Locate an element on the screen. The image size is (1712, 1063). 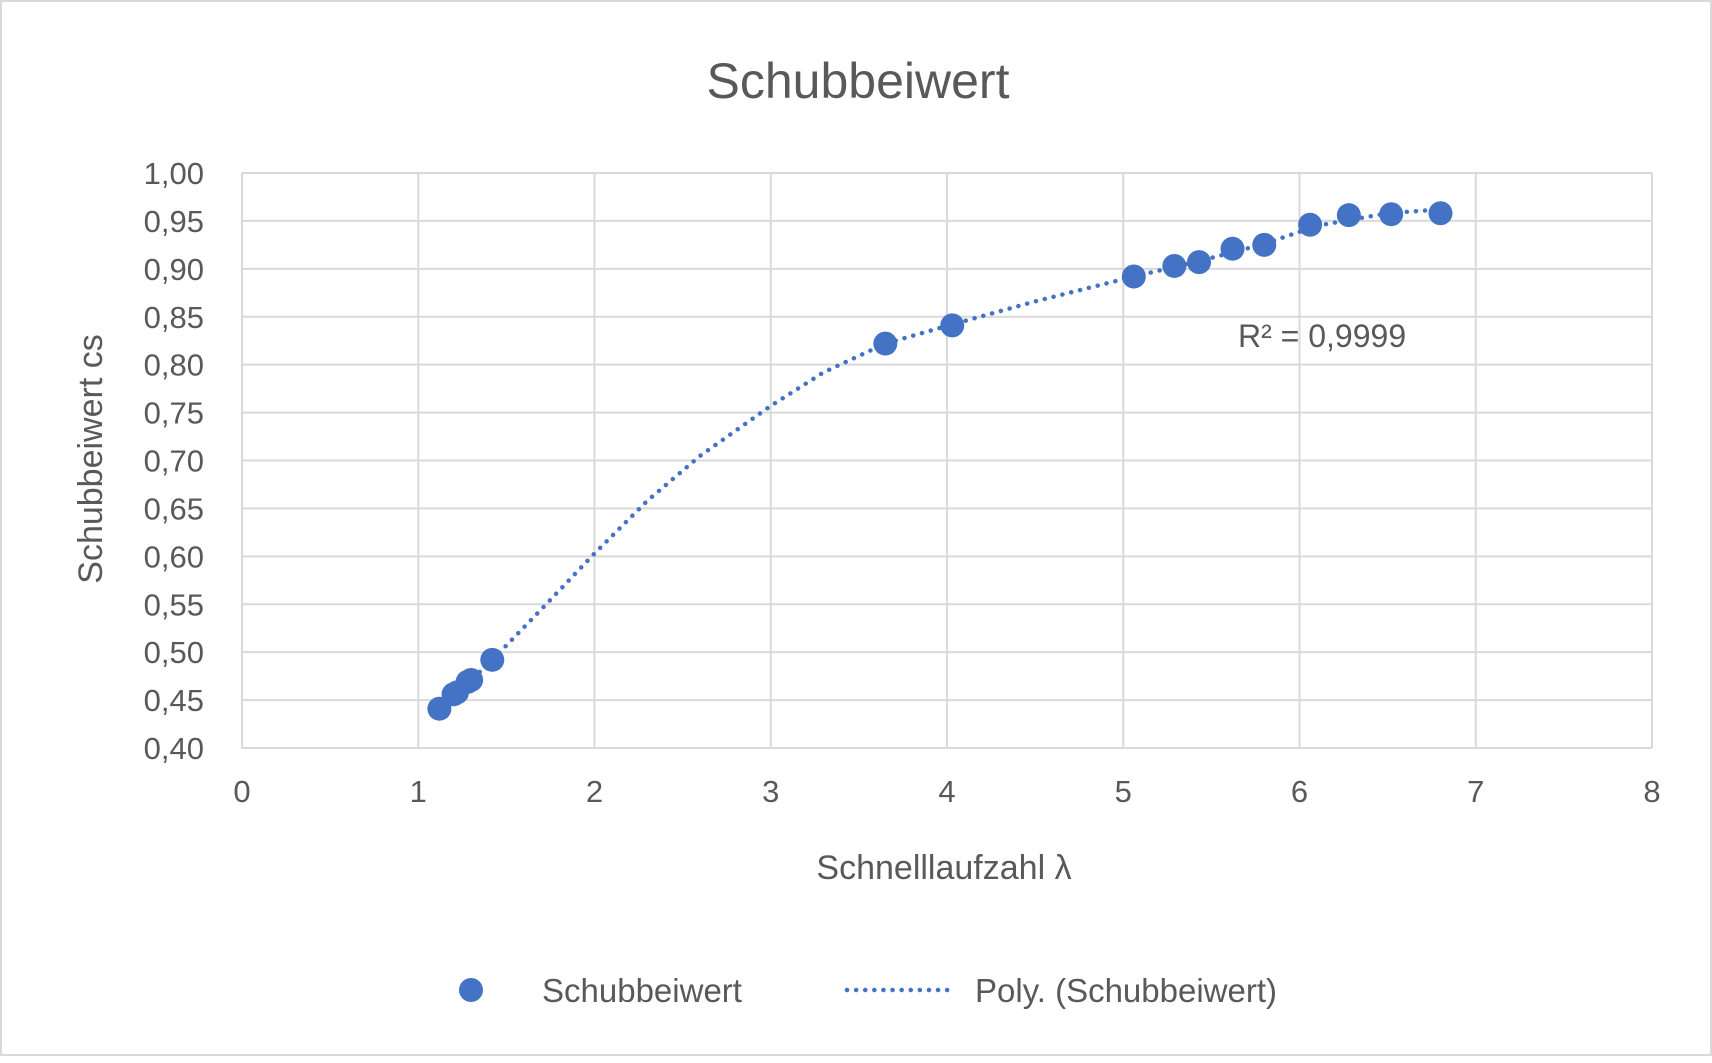
x-tick-label: 3 is located at coordinates (770, 791).